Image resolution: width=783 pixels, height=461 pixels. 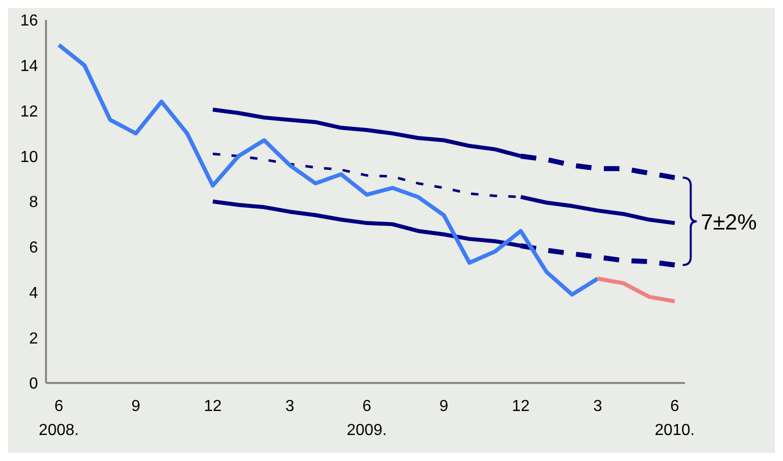 I want to click on x-tick-label: 6 2008., so click(x=58, y=418).